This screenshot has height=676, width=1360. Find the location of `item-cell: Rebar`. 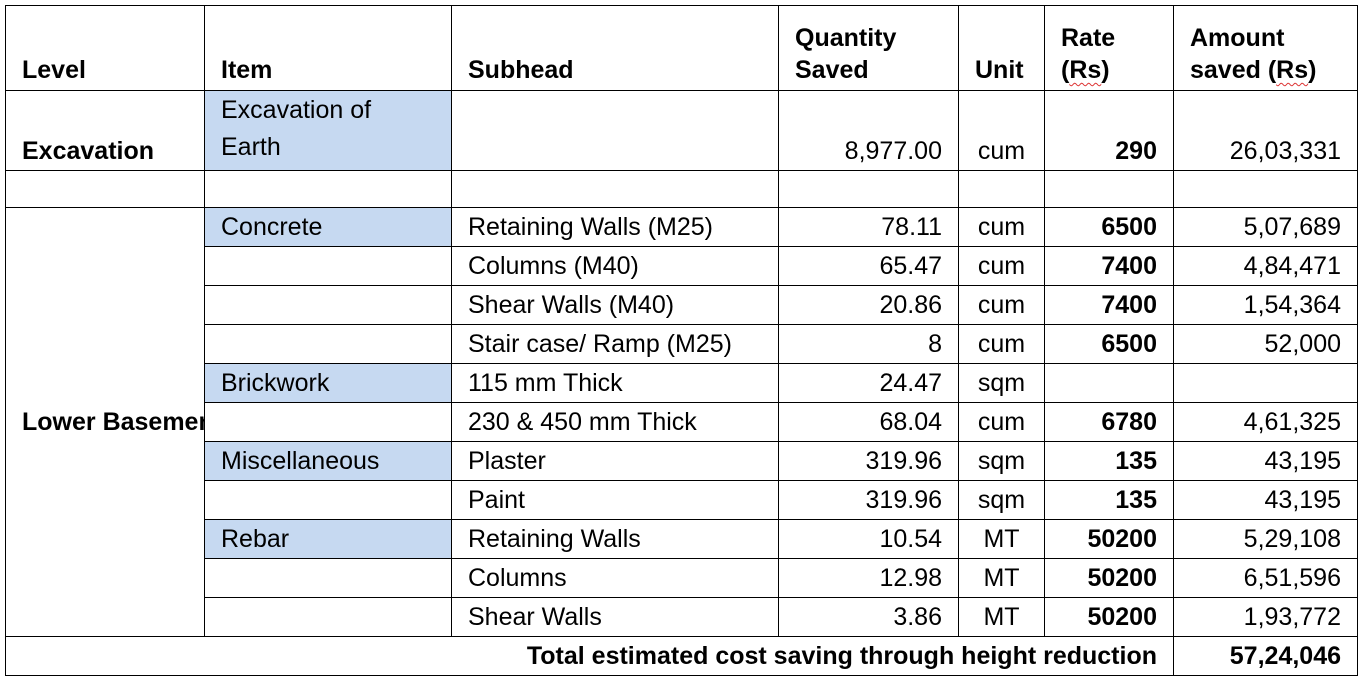

item-cell: Rebar is located at coordinates (328, 539).